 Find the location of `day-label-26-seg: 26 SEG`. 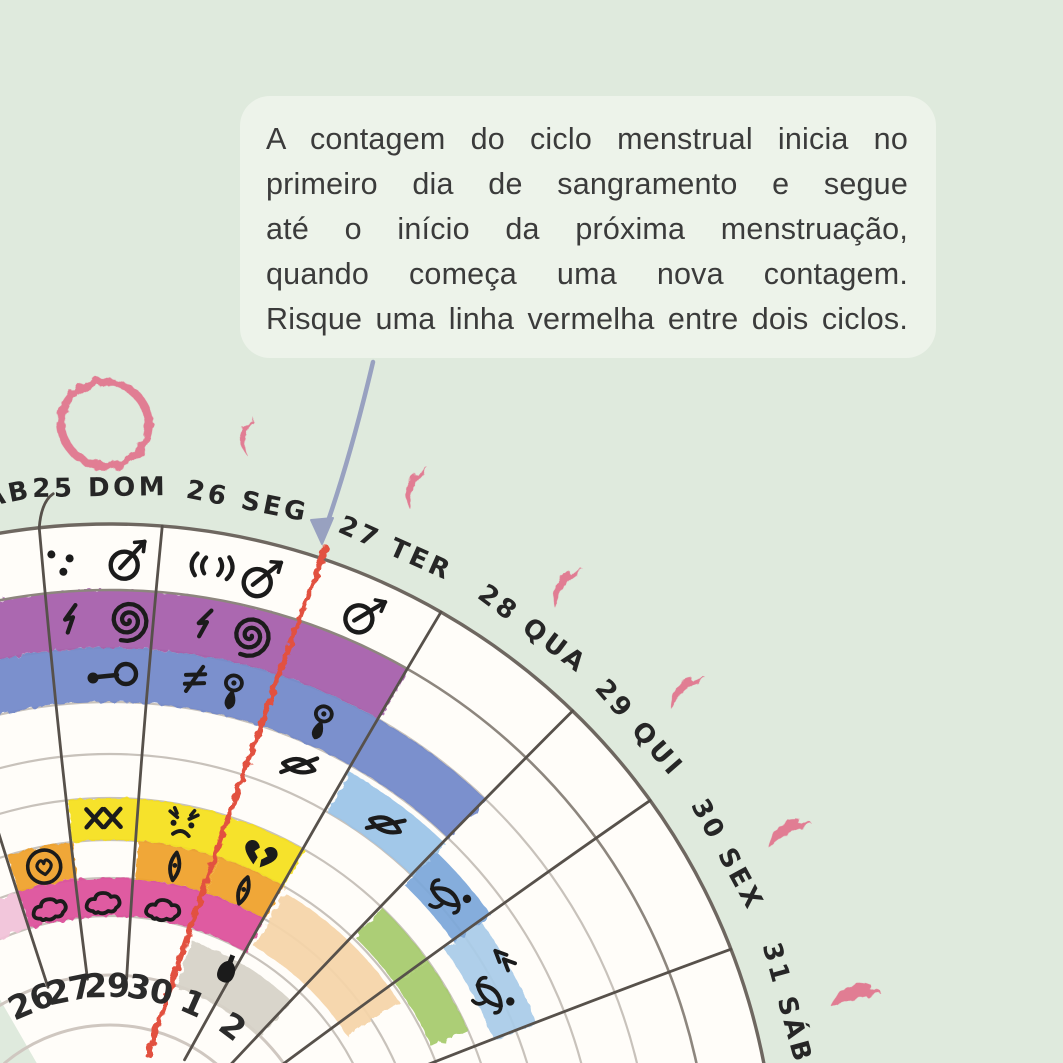

day-label-26-seg: 26 SEG is located at coordinates (248, 502).